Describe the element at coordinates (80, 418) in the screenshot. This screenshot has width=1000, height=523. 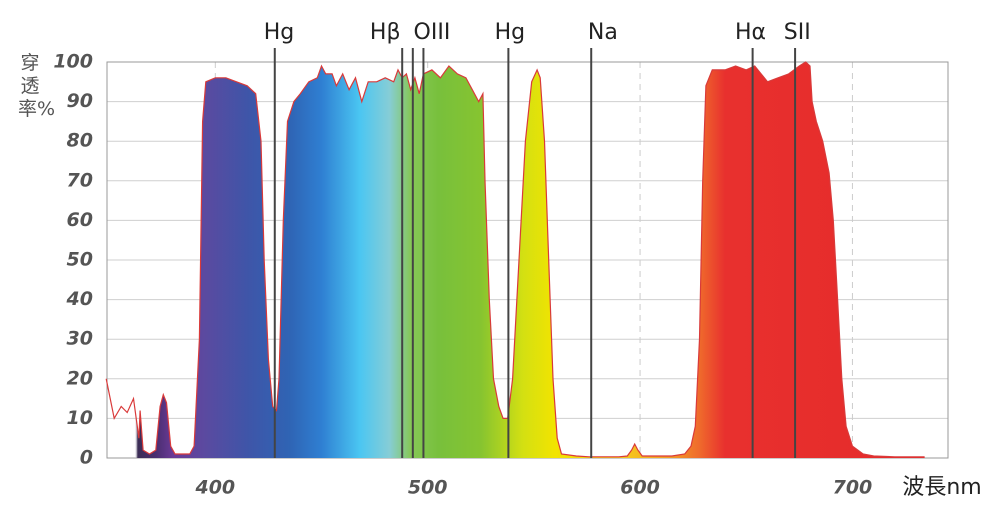
I see `y-tick-label: 10` at that location.